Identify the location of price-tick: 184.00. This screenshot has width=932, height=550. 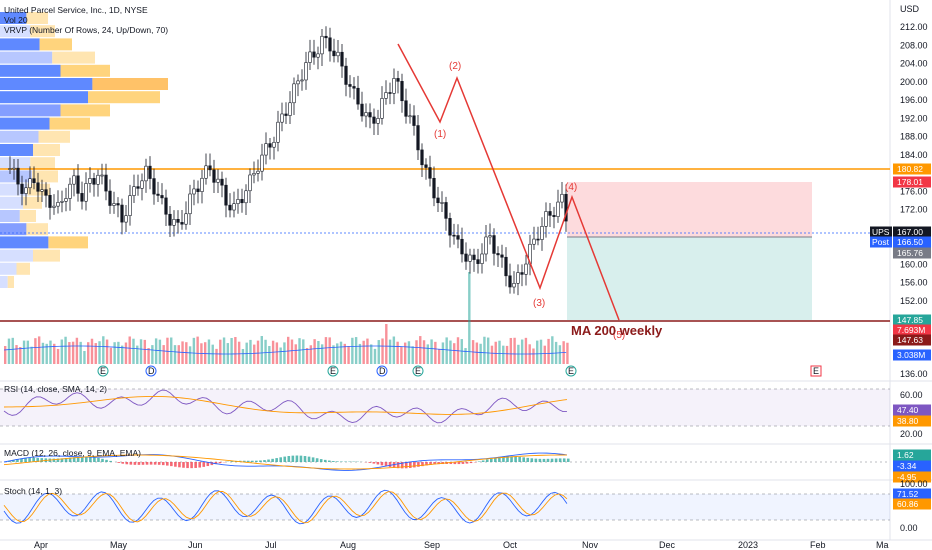
(914, 155).